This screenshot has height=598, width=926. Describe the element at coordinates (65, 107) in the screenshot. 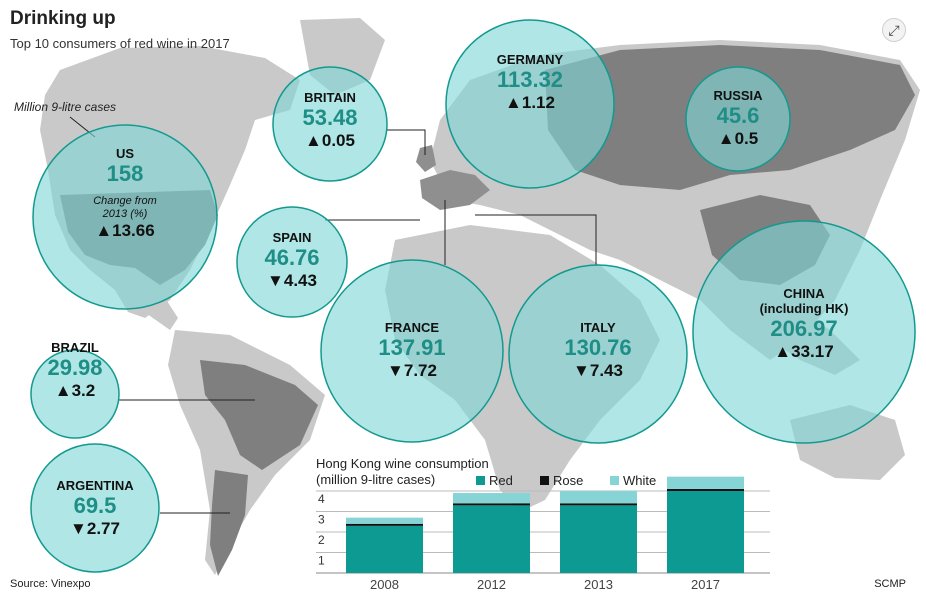

I see `unit-note: Million 9-litre cases` at that location.